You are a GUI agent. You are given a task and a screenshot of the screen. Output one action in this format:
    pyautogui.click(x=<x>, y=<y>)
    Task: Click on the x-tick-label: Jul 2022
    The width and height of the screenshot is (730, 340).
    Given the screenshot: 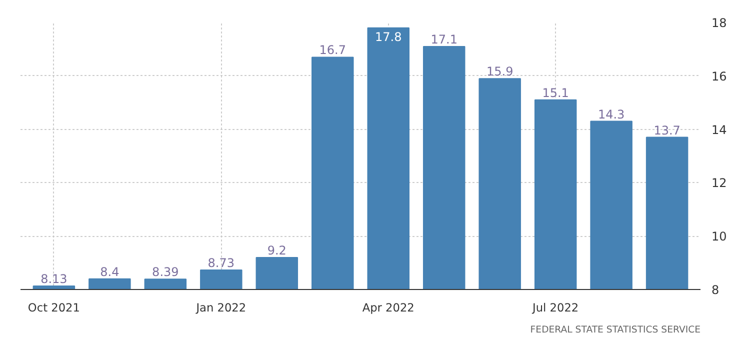 What is the action you would take?
    pyautogui.click(x=555, y=307)
    